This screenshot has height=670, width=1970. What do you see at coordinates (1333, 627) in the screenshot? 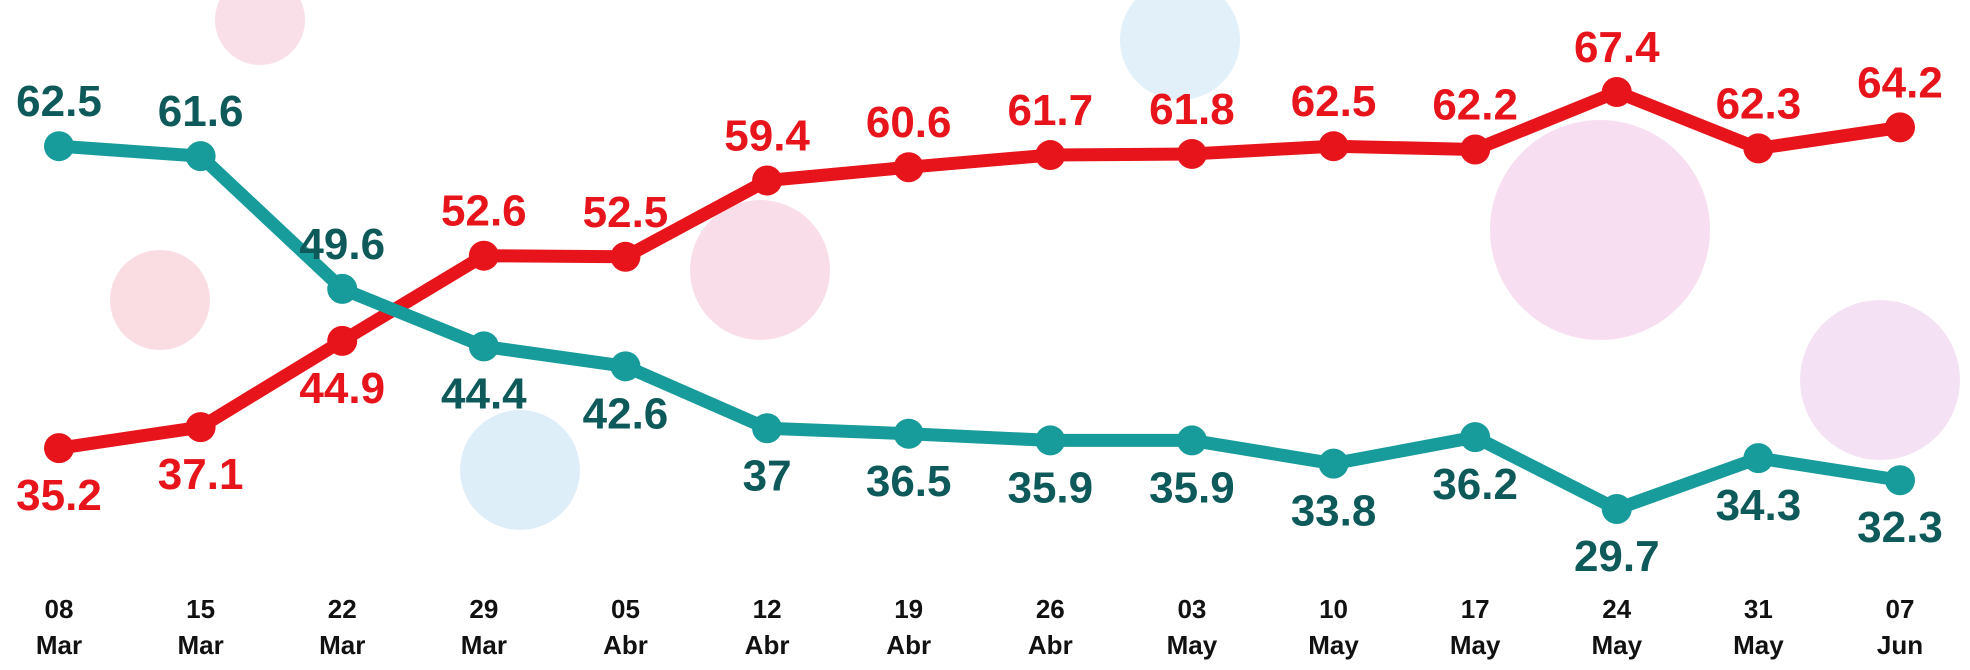
I see `x-tick-label: 10 May` at bounding box center [1333, 627].